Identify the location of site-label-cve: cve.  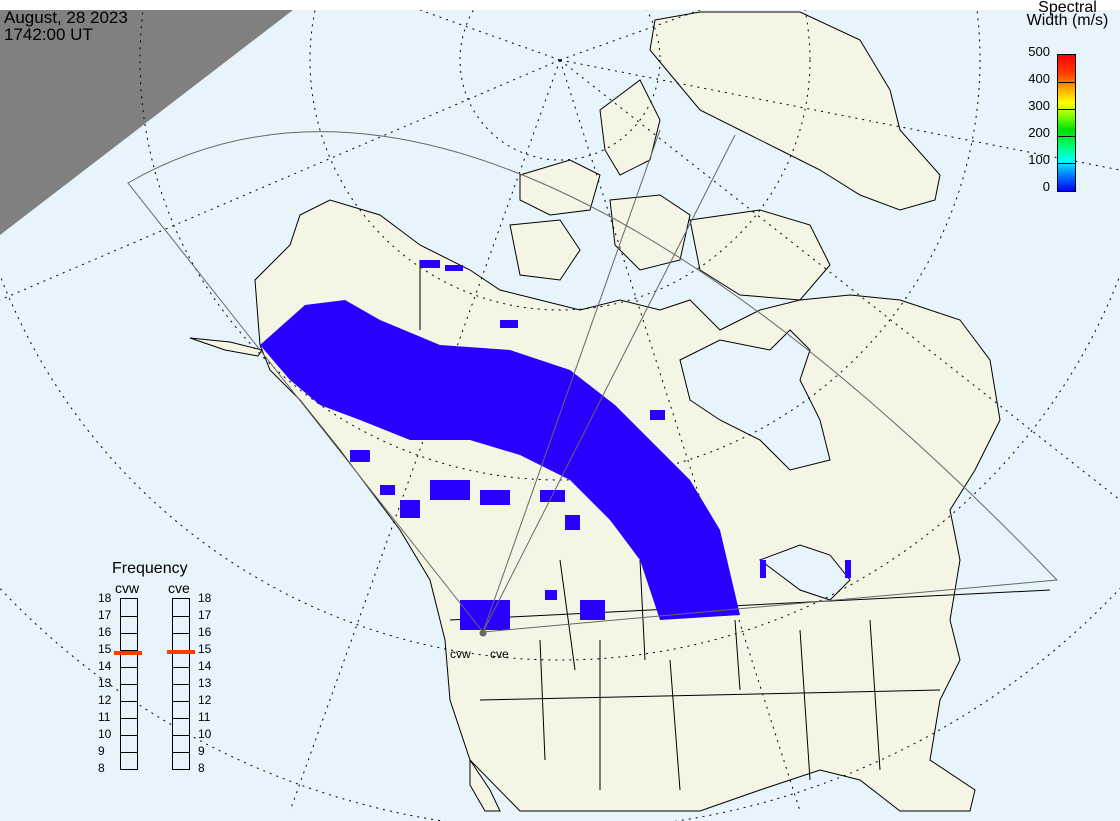
(499, 654).